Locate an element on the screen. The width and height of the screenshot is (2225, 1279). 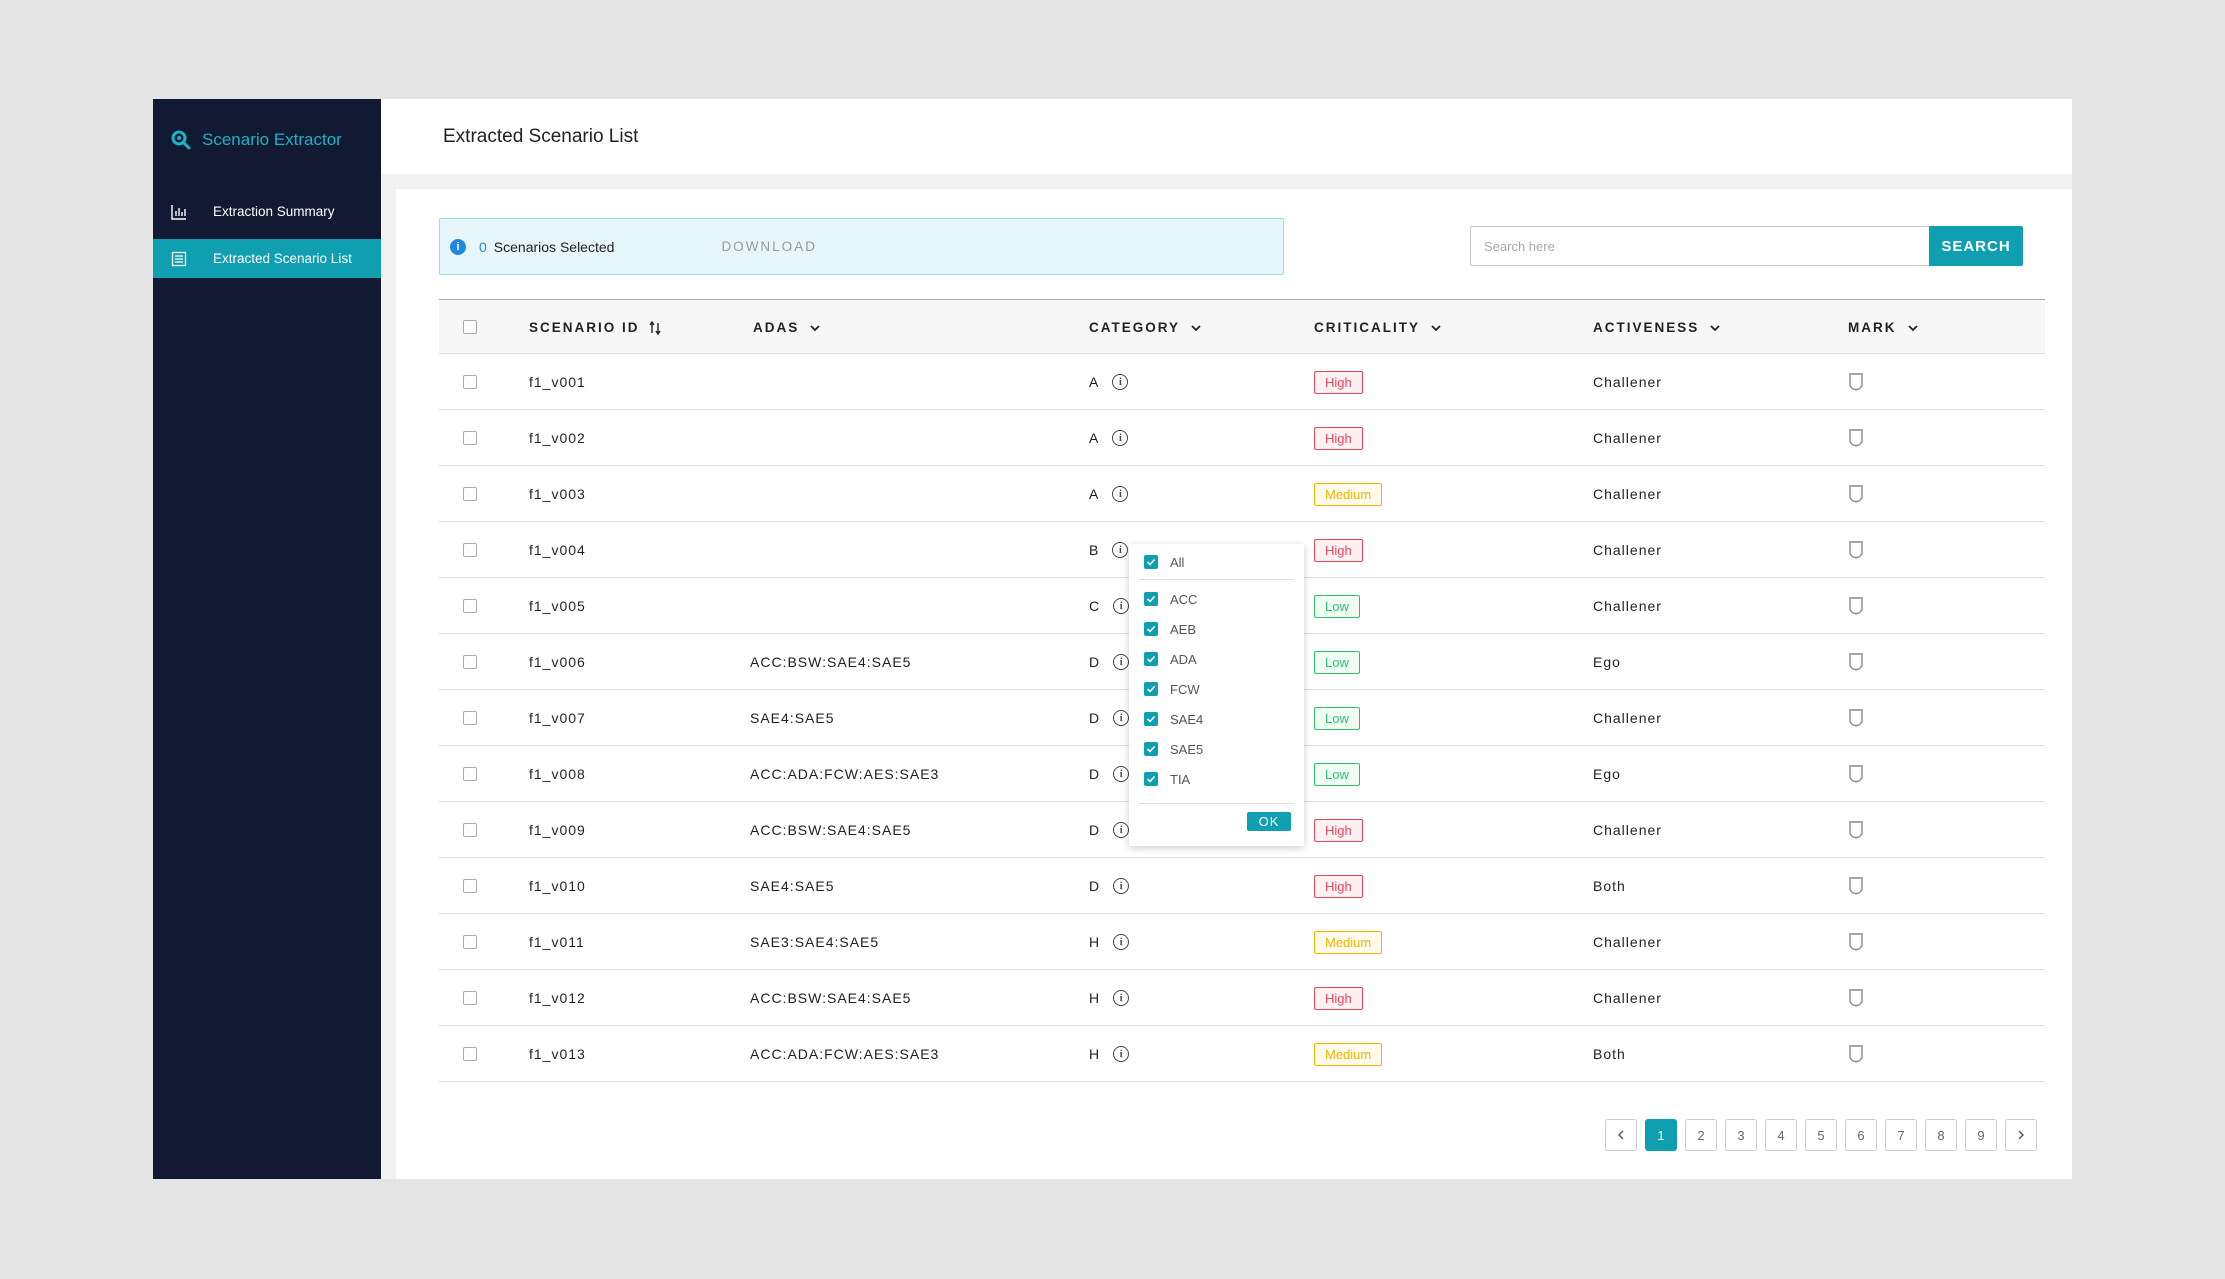
adas-value: SAE4:SAE5 is located at coordinates (792, 886).